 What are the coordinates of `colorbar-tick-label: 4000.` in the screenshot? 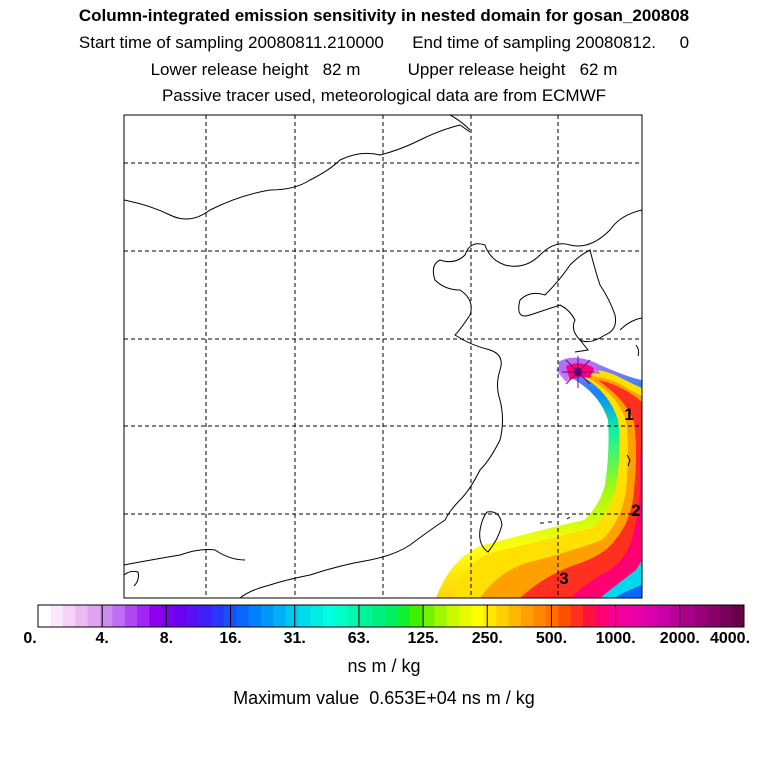 It's located at (730, 638).